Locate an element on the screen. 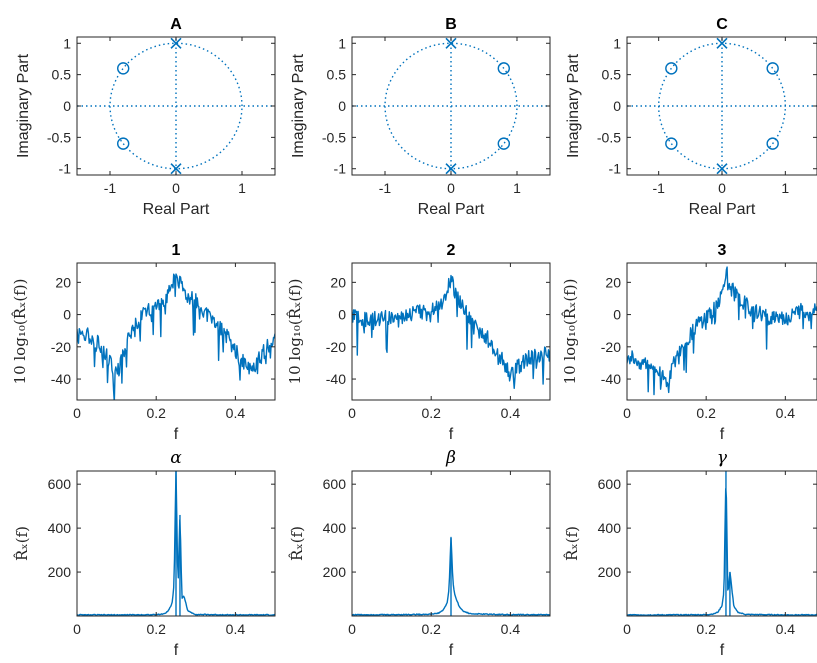  subplot-C: -1 0 1 -1 -0.5 0 0.5 1 C Real Part Imaginary Part is located at coordinates (691, 117).